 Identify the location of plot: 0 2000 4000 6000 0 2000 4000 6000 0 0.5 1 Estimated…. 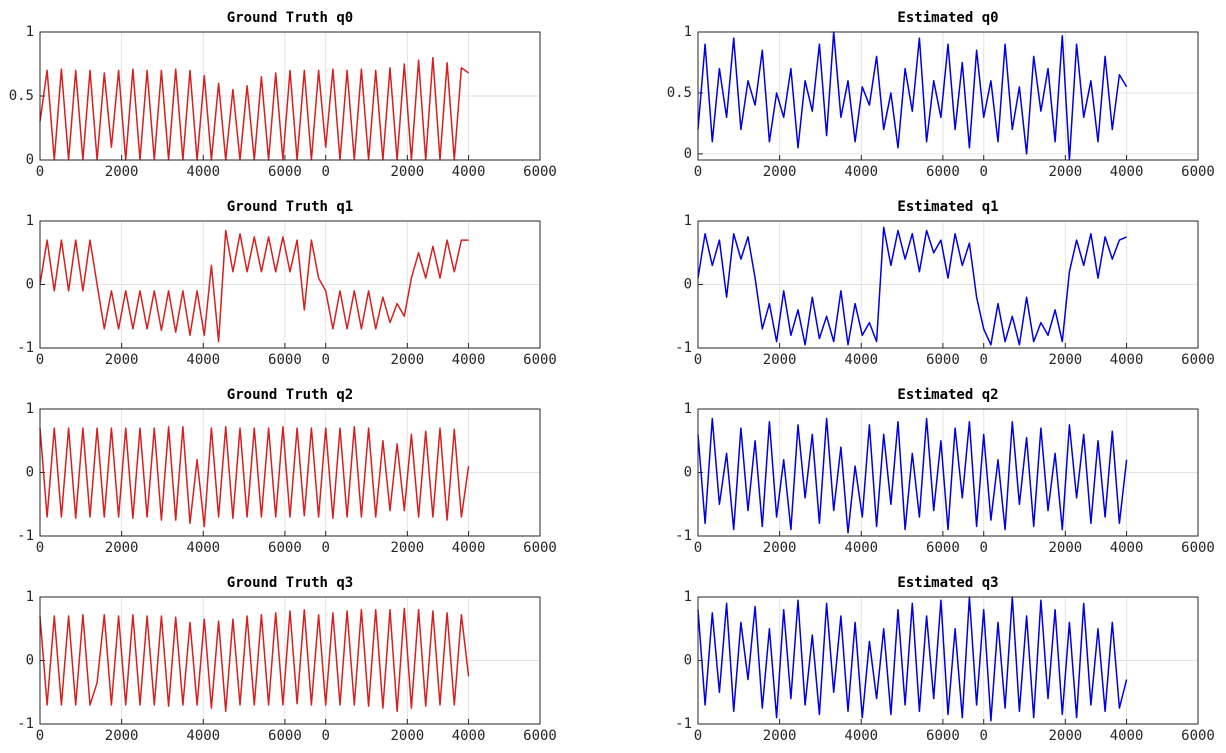
(941, 95).